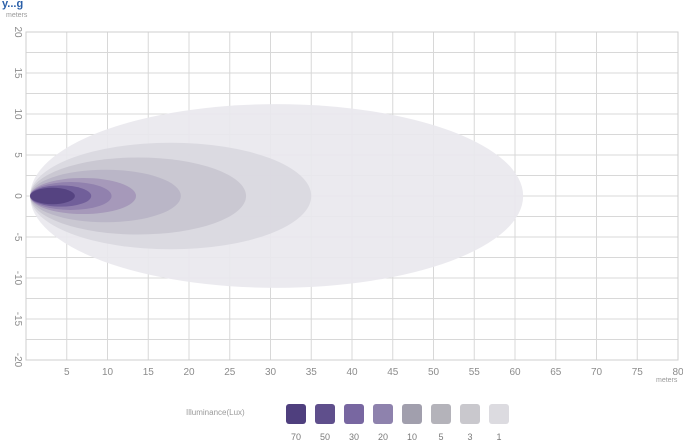 The height and width of the screenshot is (444, 683). What do you see at coordinates (108, 372) in the screenshot?
I see `x-tick-label: 10` at bounding box center [108, 372].